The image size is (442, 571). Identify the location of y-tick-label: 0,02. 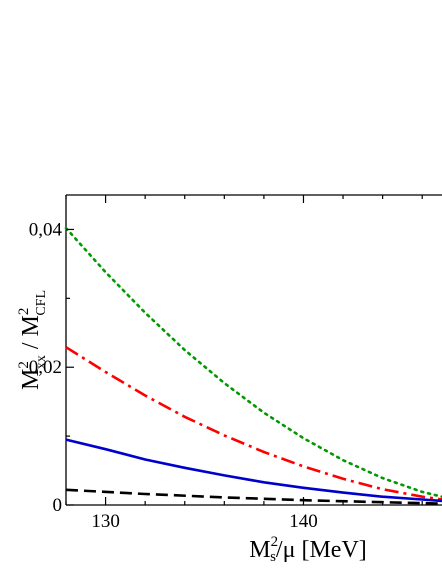
(45, 367).